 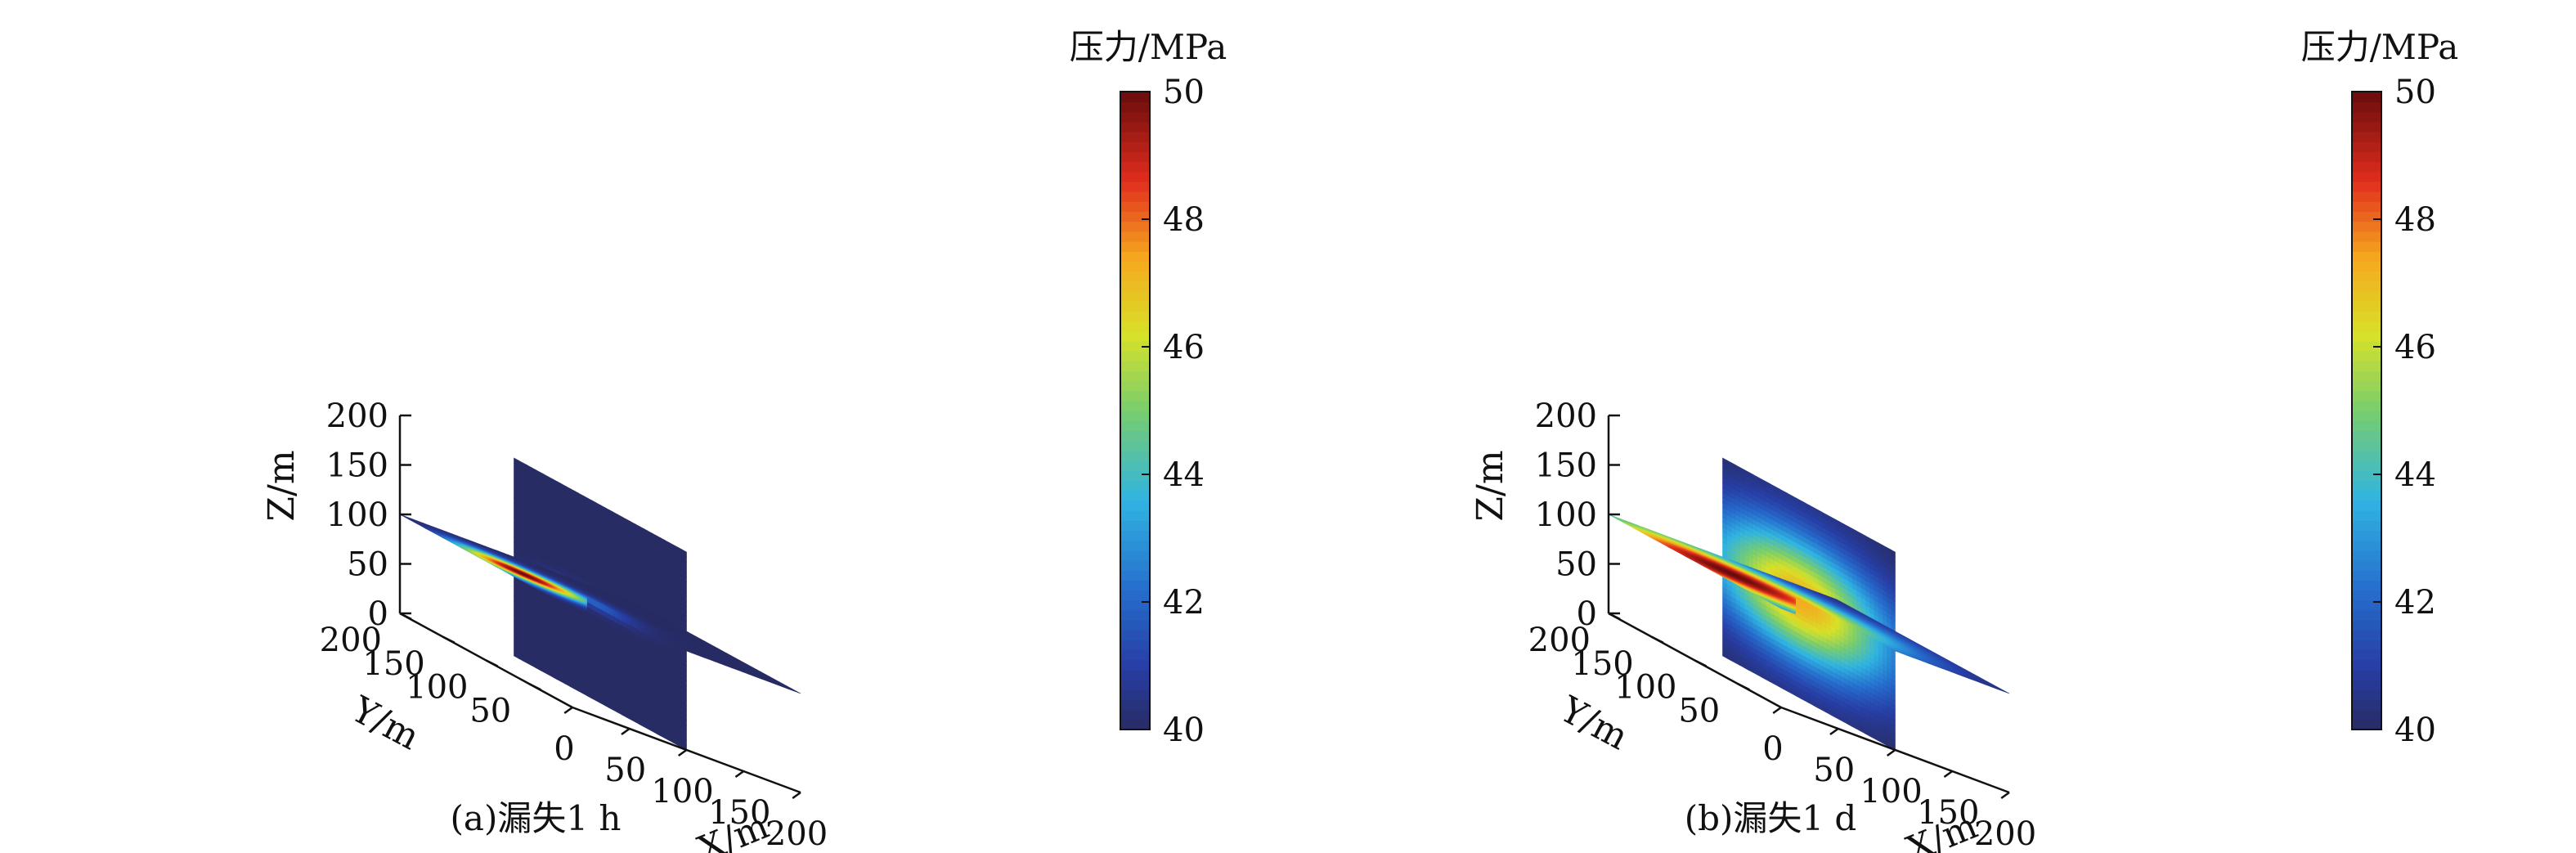 What do you see at coordinates (1184, 220) in the screenshot?
I see `colorbar-tick-label: 48` at bounding box center [1184, 220].